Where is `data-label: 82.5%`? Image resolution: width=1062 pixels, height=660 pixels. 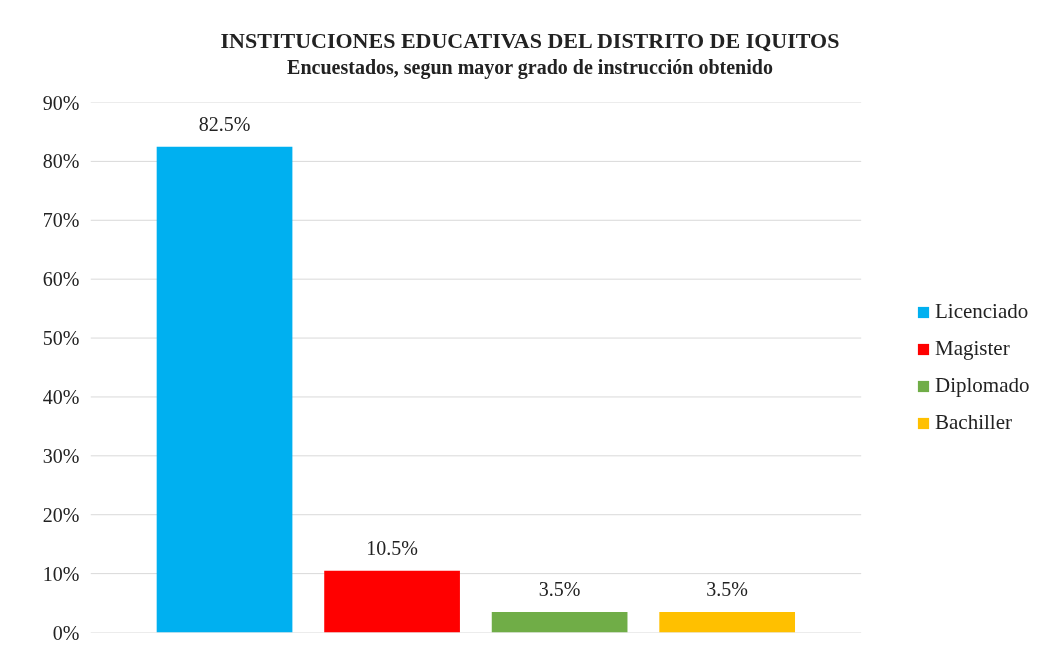
data-label: 82.5% is located at coordinates (224, 123).